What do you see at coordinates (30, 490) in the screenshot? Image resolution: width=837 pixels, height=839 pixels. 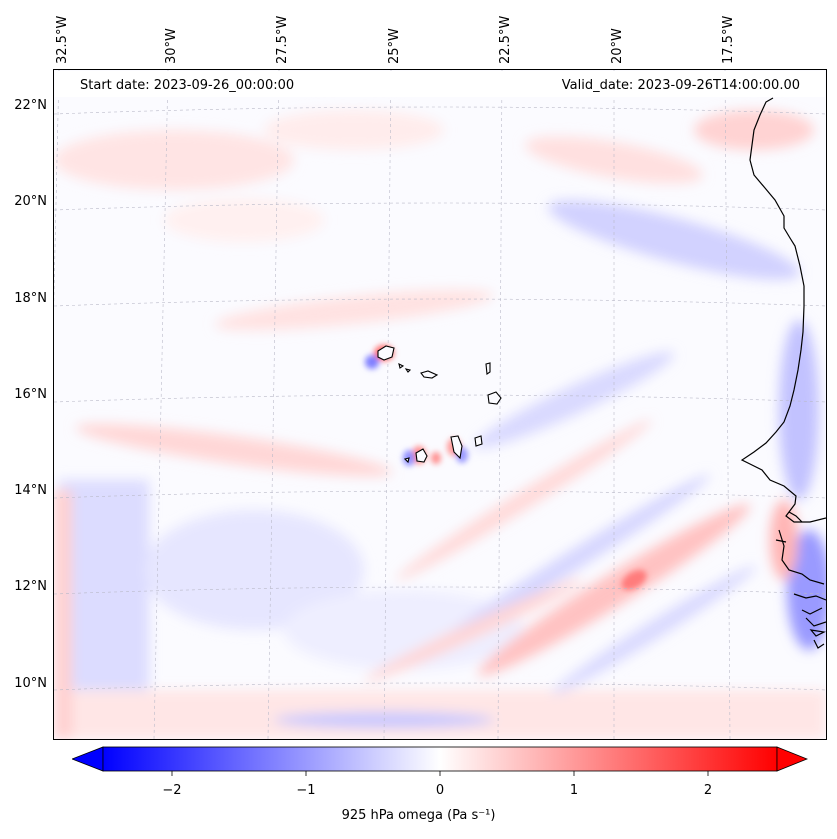 I see `lat-label-14n: 14°N` at bounding box center [30, 490].